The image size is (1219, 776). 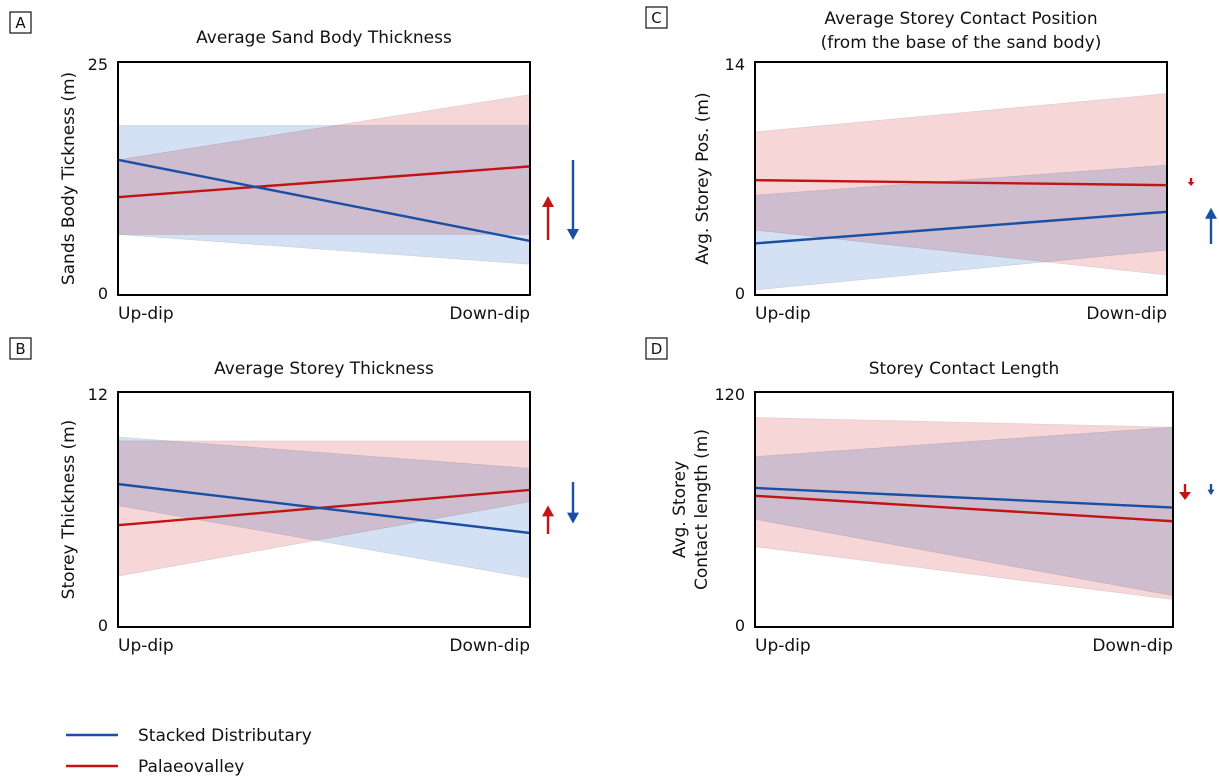 I want to click on panel-label: D, so click(x=656, y=348).